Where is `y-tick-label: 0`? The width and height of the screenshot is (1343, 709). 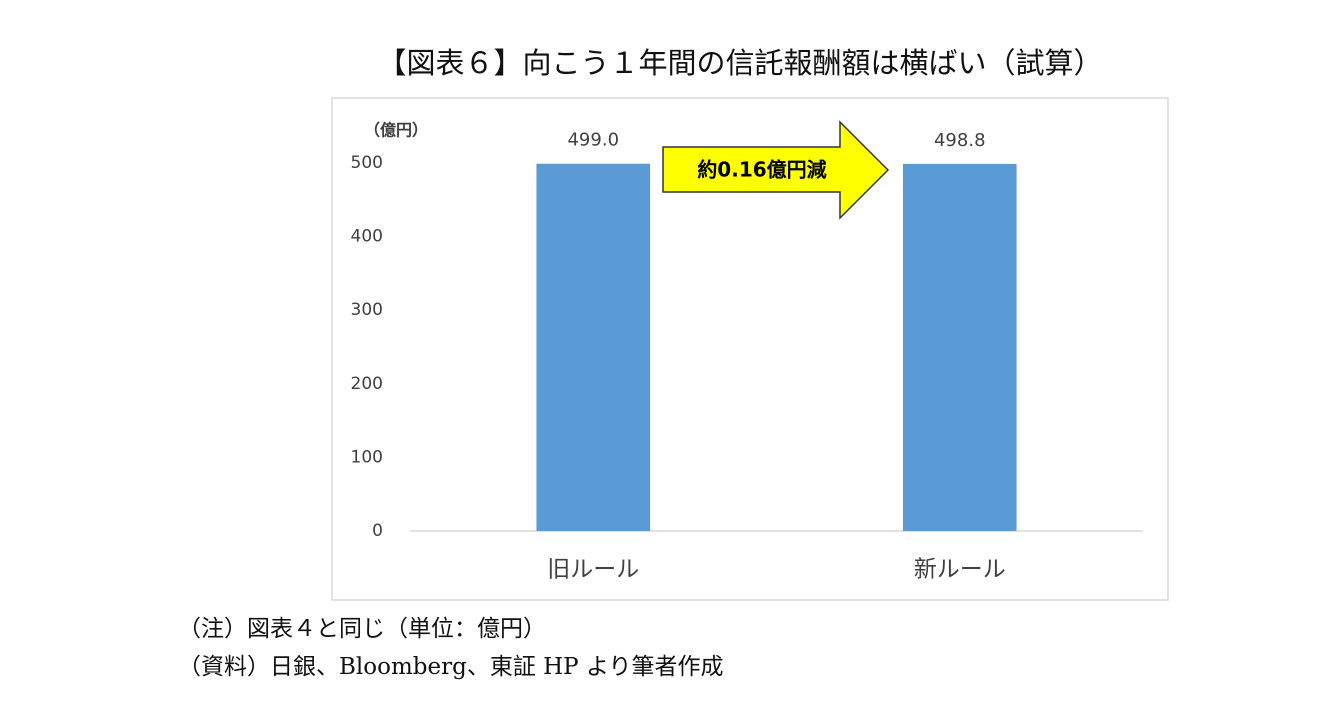 y-tick-label: 0 is located at coordinates (377, 531).